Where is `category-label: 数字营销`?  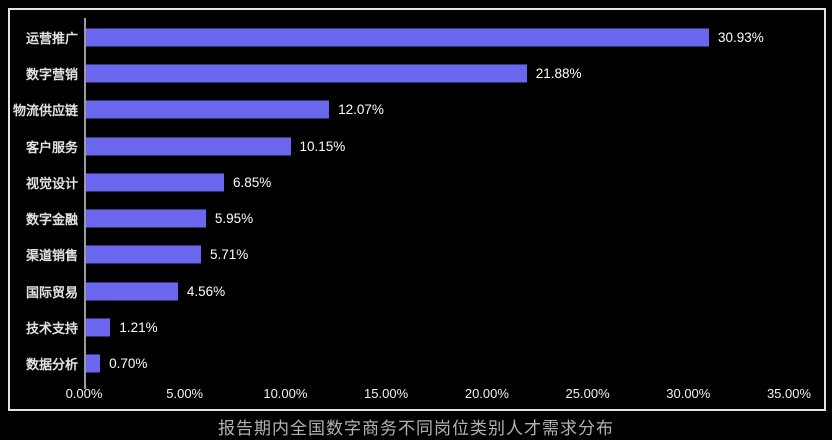 category-label: 数字营销 is located at coordinates (51, 74).